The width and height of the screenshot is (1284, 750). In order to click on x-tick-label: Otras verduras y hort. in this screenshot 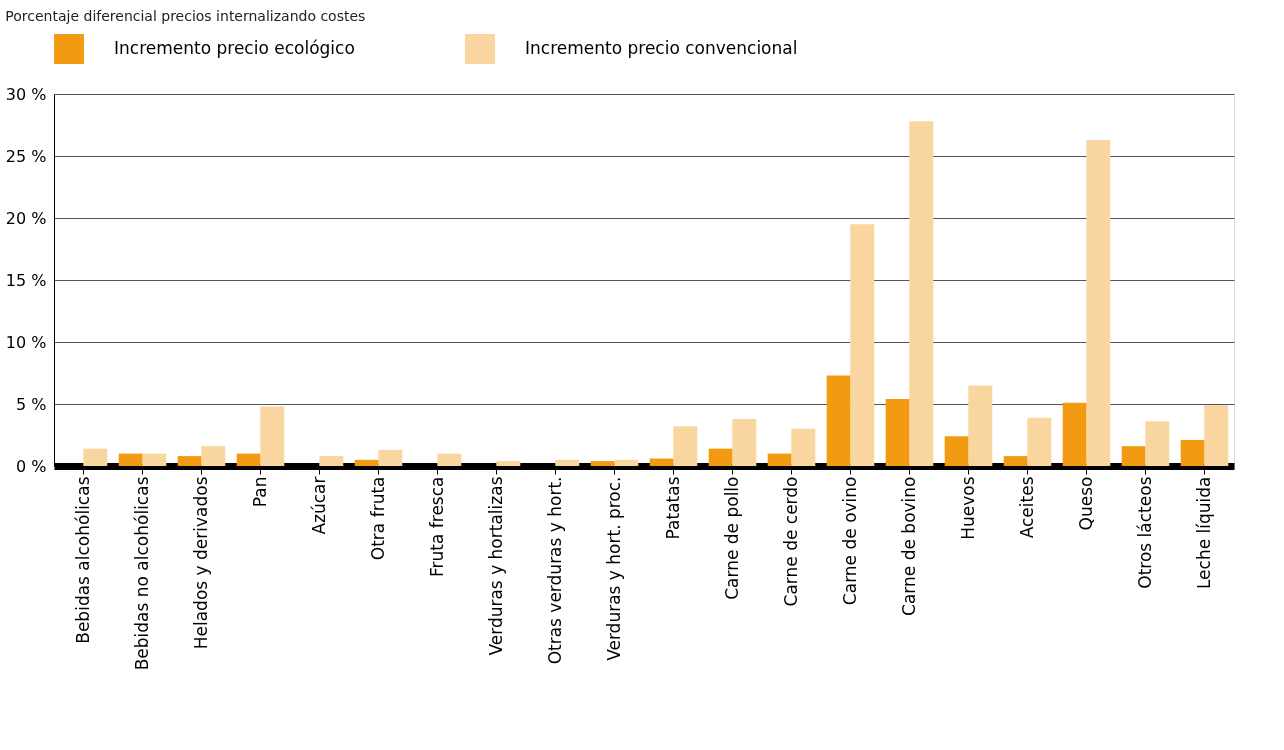, I will do `click(554, 570)`.